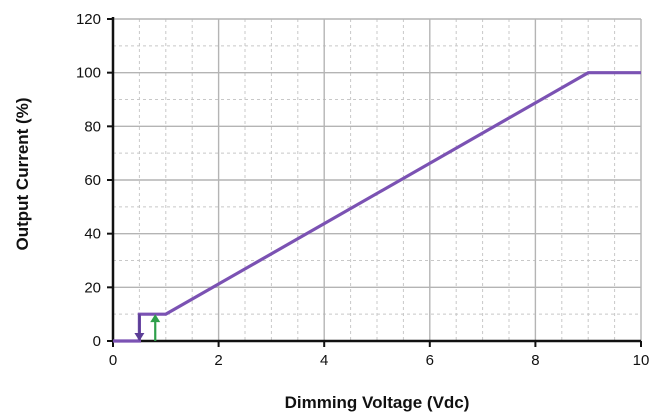 Image resolution: width=663 pixels, height=416 pixels. Describe the element at coordinates (22, 174) in the screenshot. I see `y-axis-title: Output Current (%)` at that location.